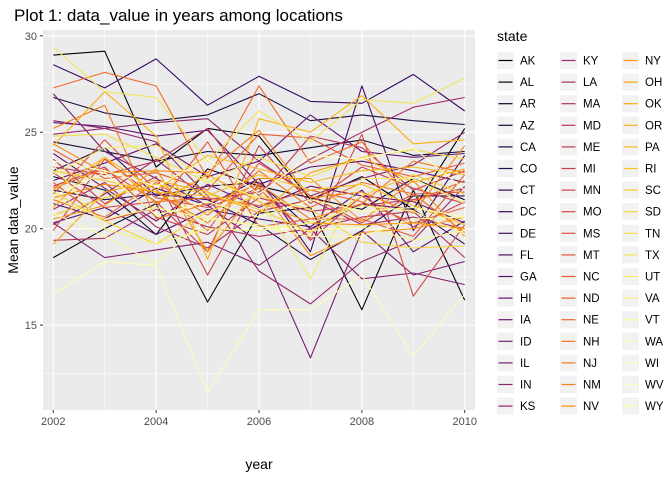 The width and height of the screenshot is (672, 480). I want to click on legend-item-il: IL, so click(513, 363).